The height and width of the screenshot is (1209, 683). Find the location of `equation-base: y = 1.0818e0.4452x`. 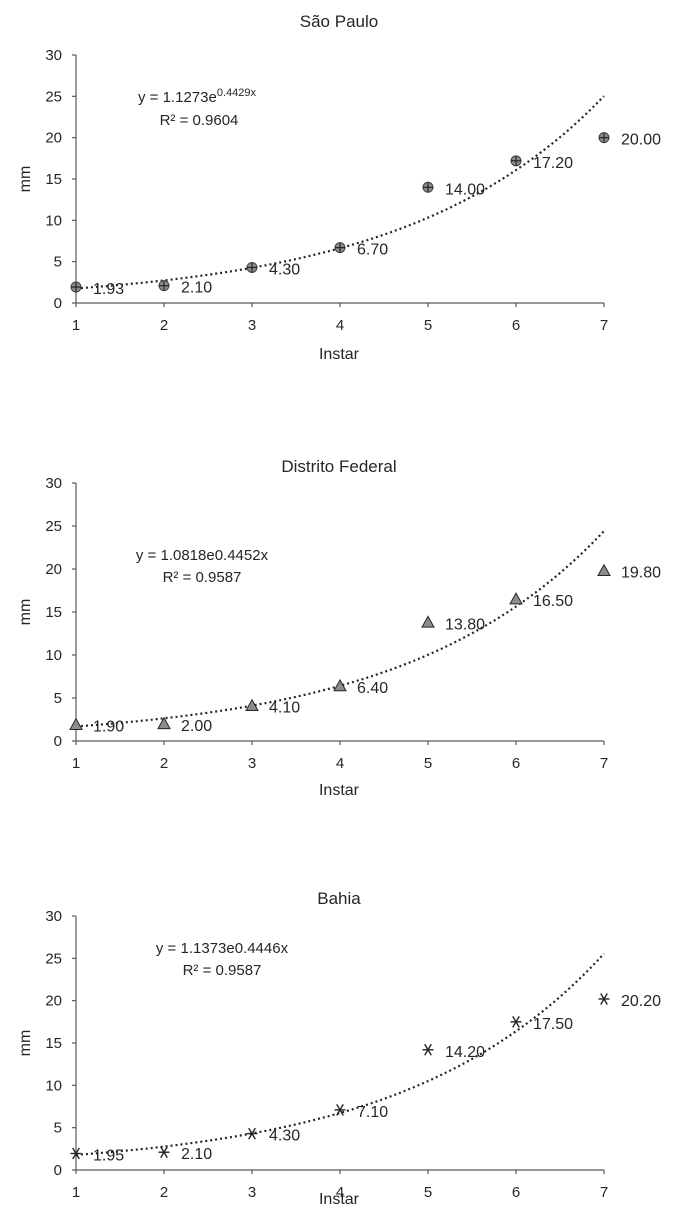

equation-base: y = 1.0818e0.4452x is located at coordinates (202, 555).